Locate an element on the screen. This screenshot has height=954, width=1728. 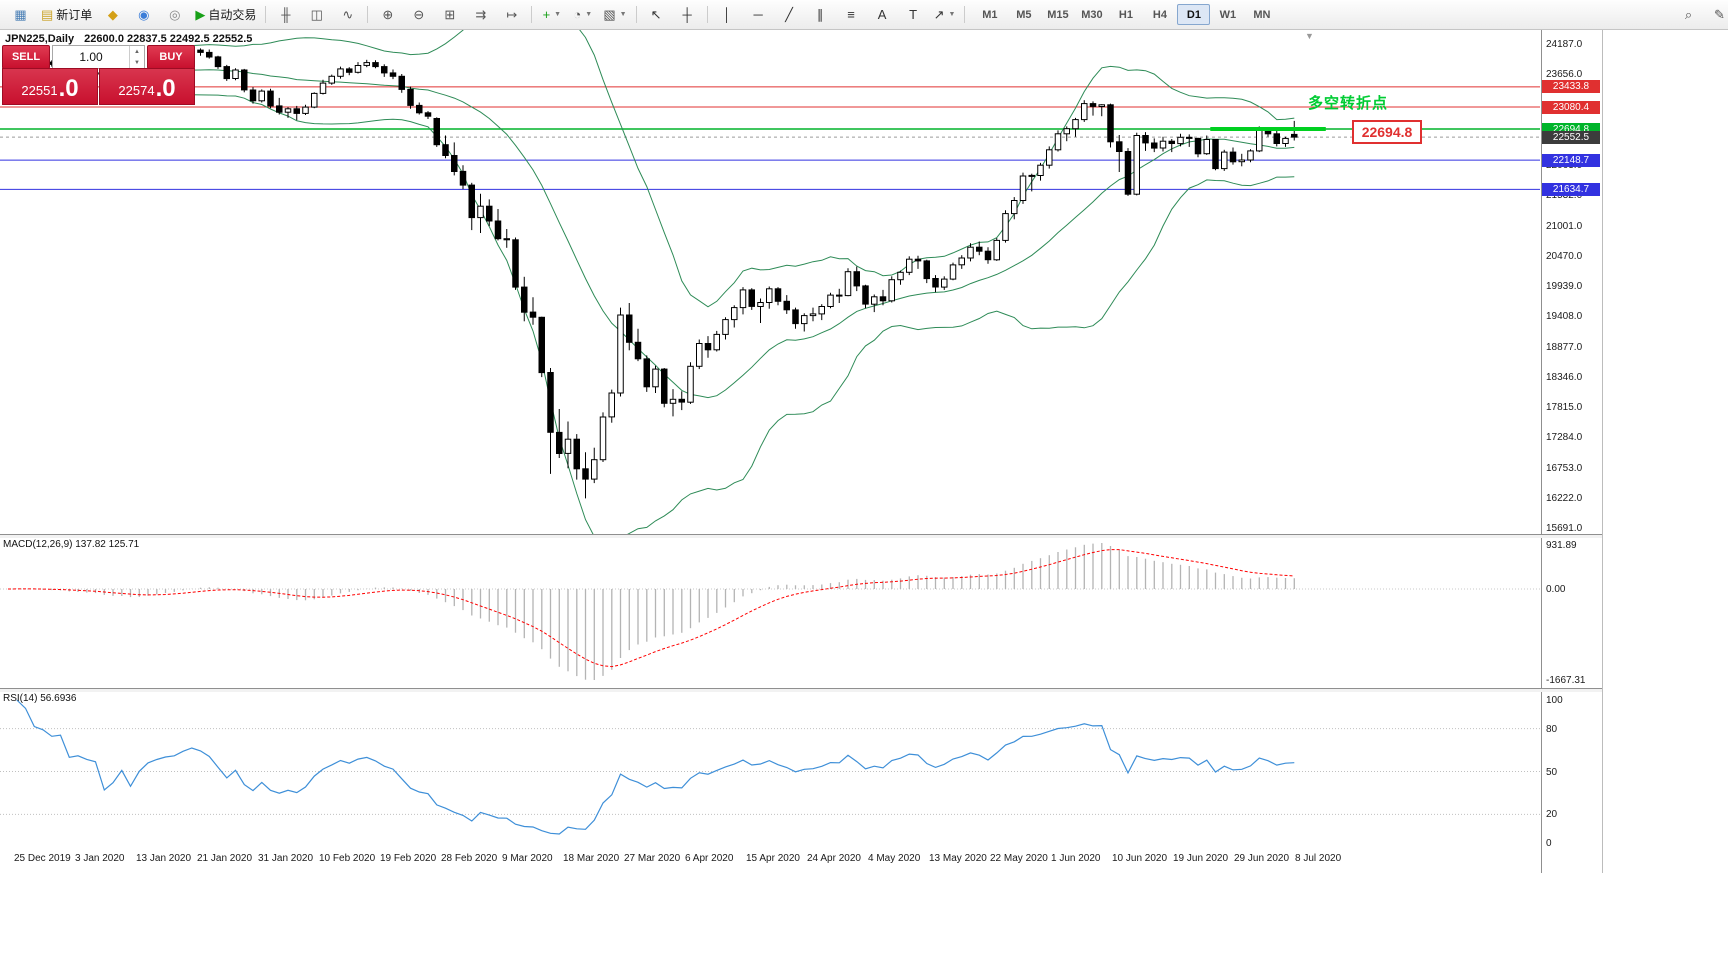
lot-decrease-icon: ▼ is located at coordinates (137, 62).